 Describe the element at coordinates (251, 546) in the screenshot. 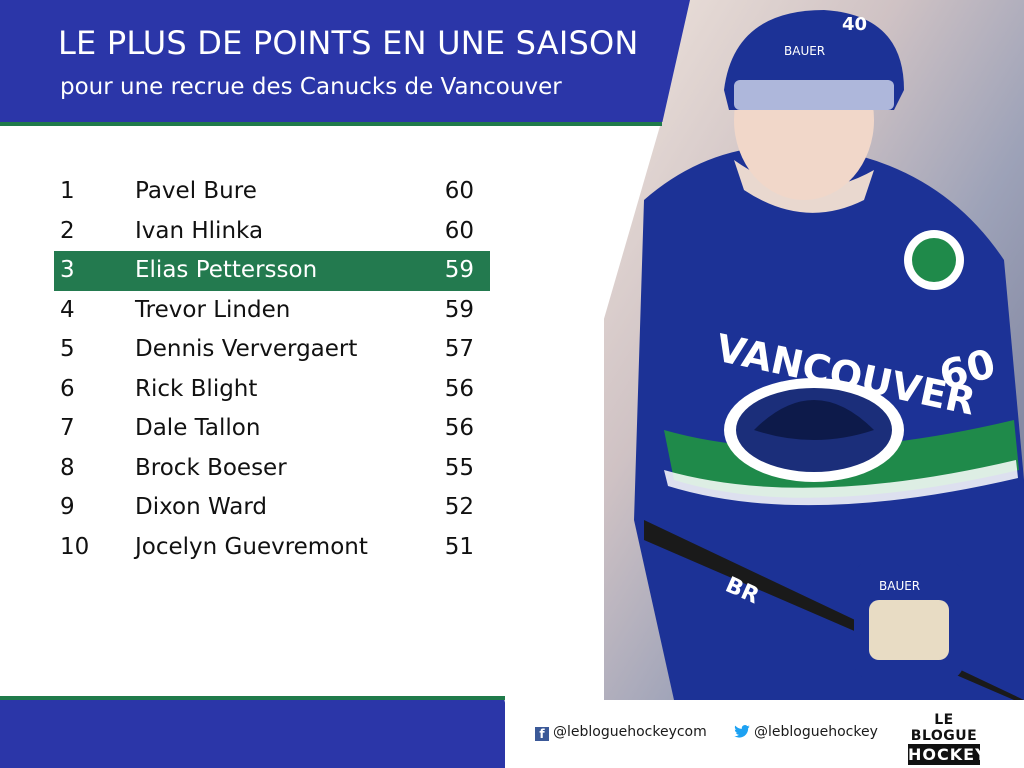

I see `player-name: Jocelyn Guevremont` at that location.